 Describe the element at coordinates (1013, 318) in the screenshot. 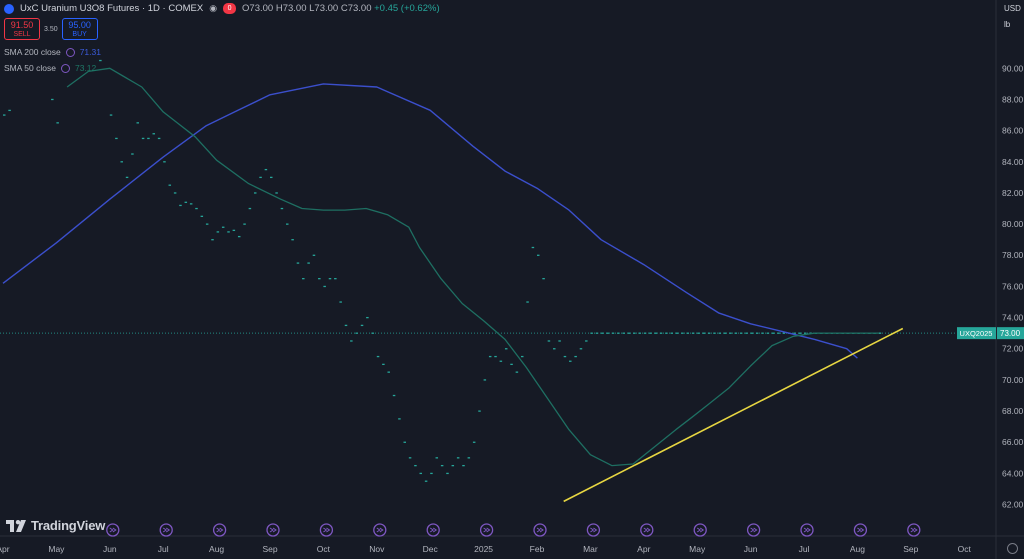

I see `price-tick-label: 74.00` at that location.